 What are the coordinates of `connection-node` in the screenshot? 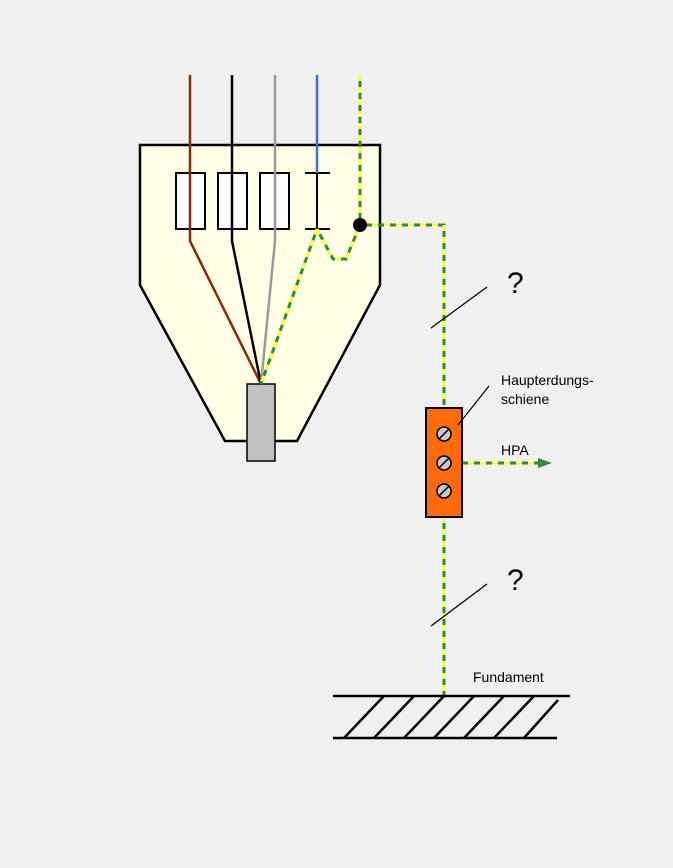 It's located at (360, 225).